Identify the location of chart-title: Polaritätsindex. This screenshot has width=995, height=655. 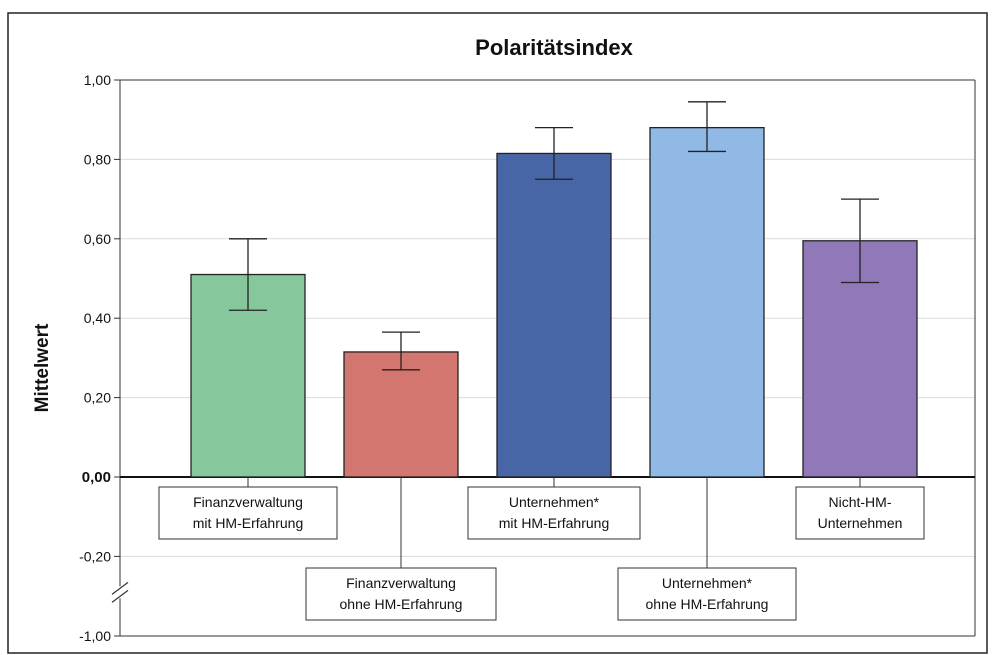
(554, 47).